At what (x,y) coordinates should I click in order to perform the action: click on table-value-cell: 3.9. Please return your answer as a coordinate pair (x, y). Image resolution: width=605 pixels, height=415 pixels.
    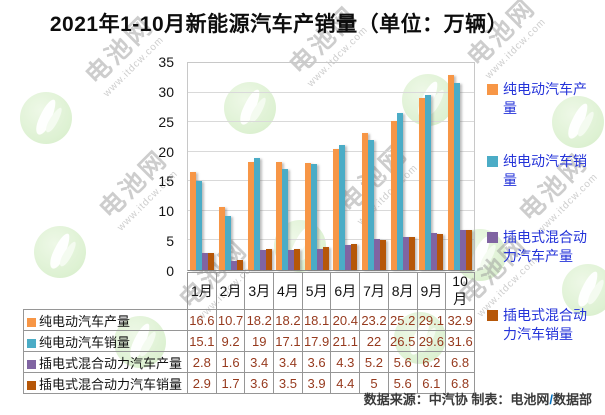
    Looking at the image, I should click on (316, 383).